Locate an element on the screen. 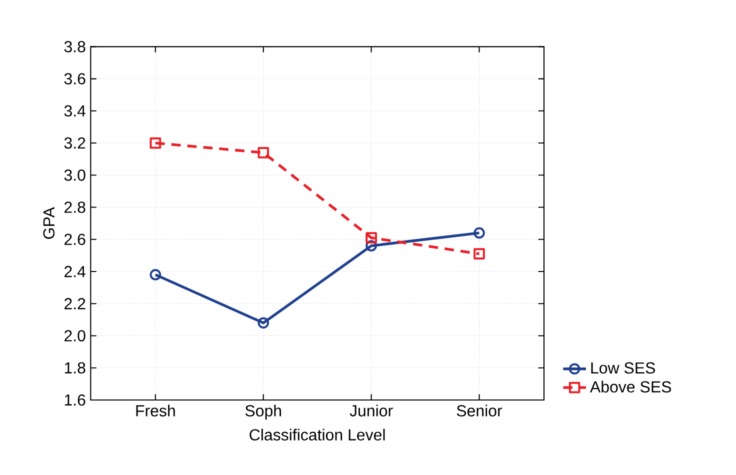  y-tick-label: 3.6 is located at coordinates (75, 79).